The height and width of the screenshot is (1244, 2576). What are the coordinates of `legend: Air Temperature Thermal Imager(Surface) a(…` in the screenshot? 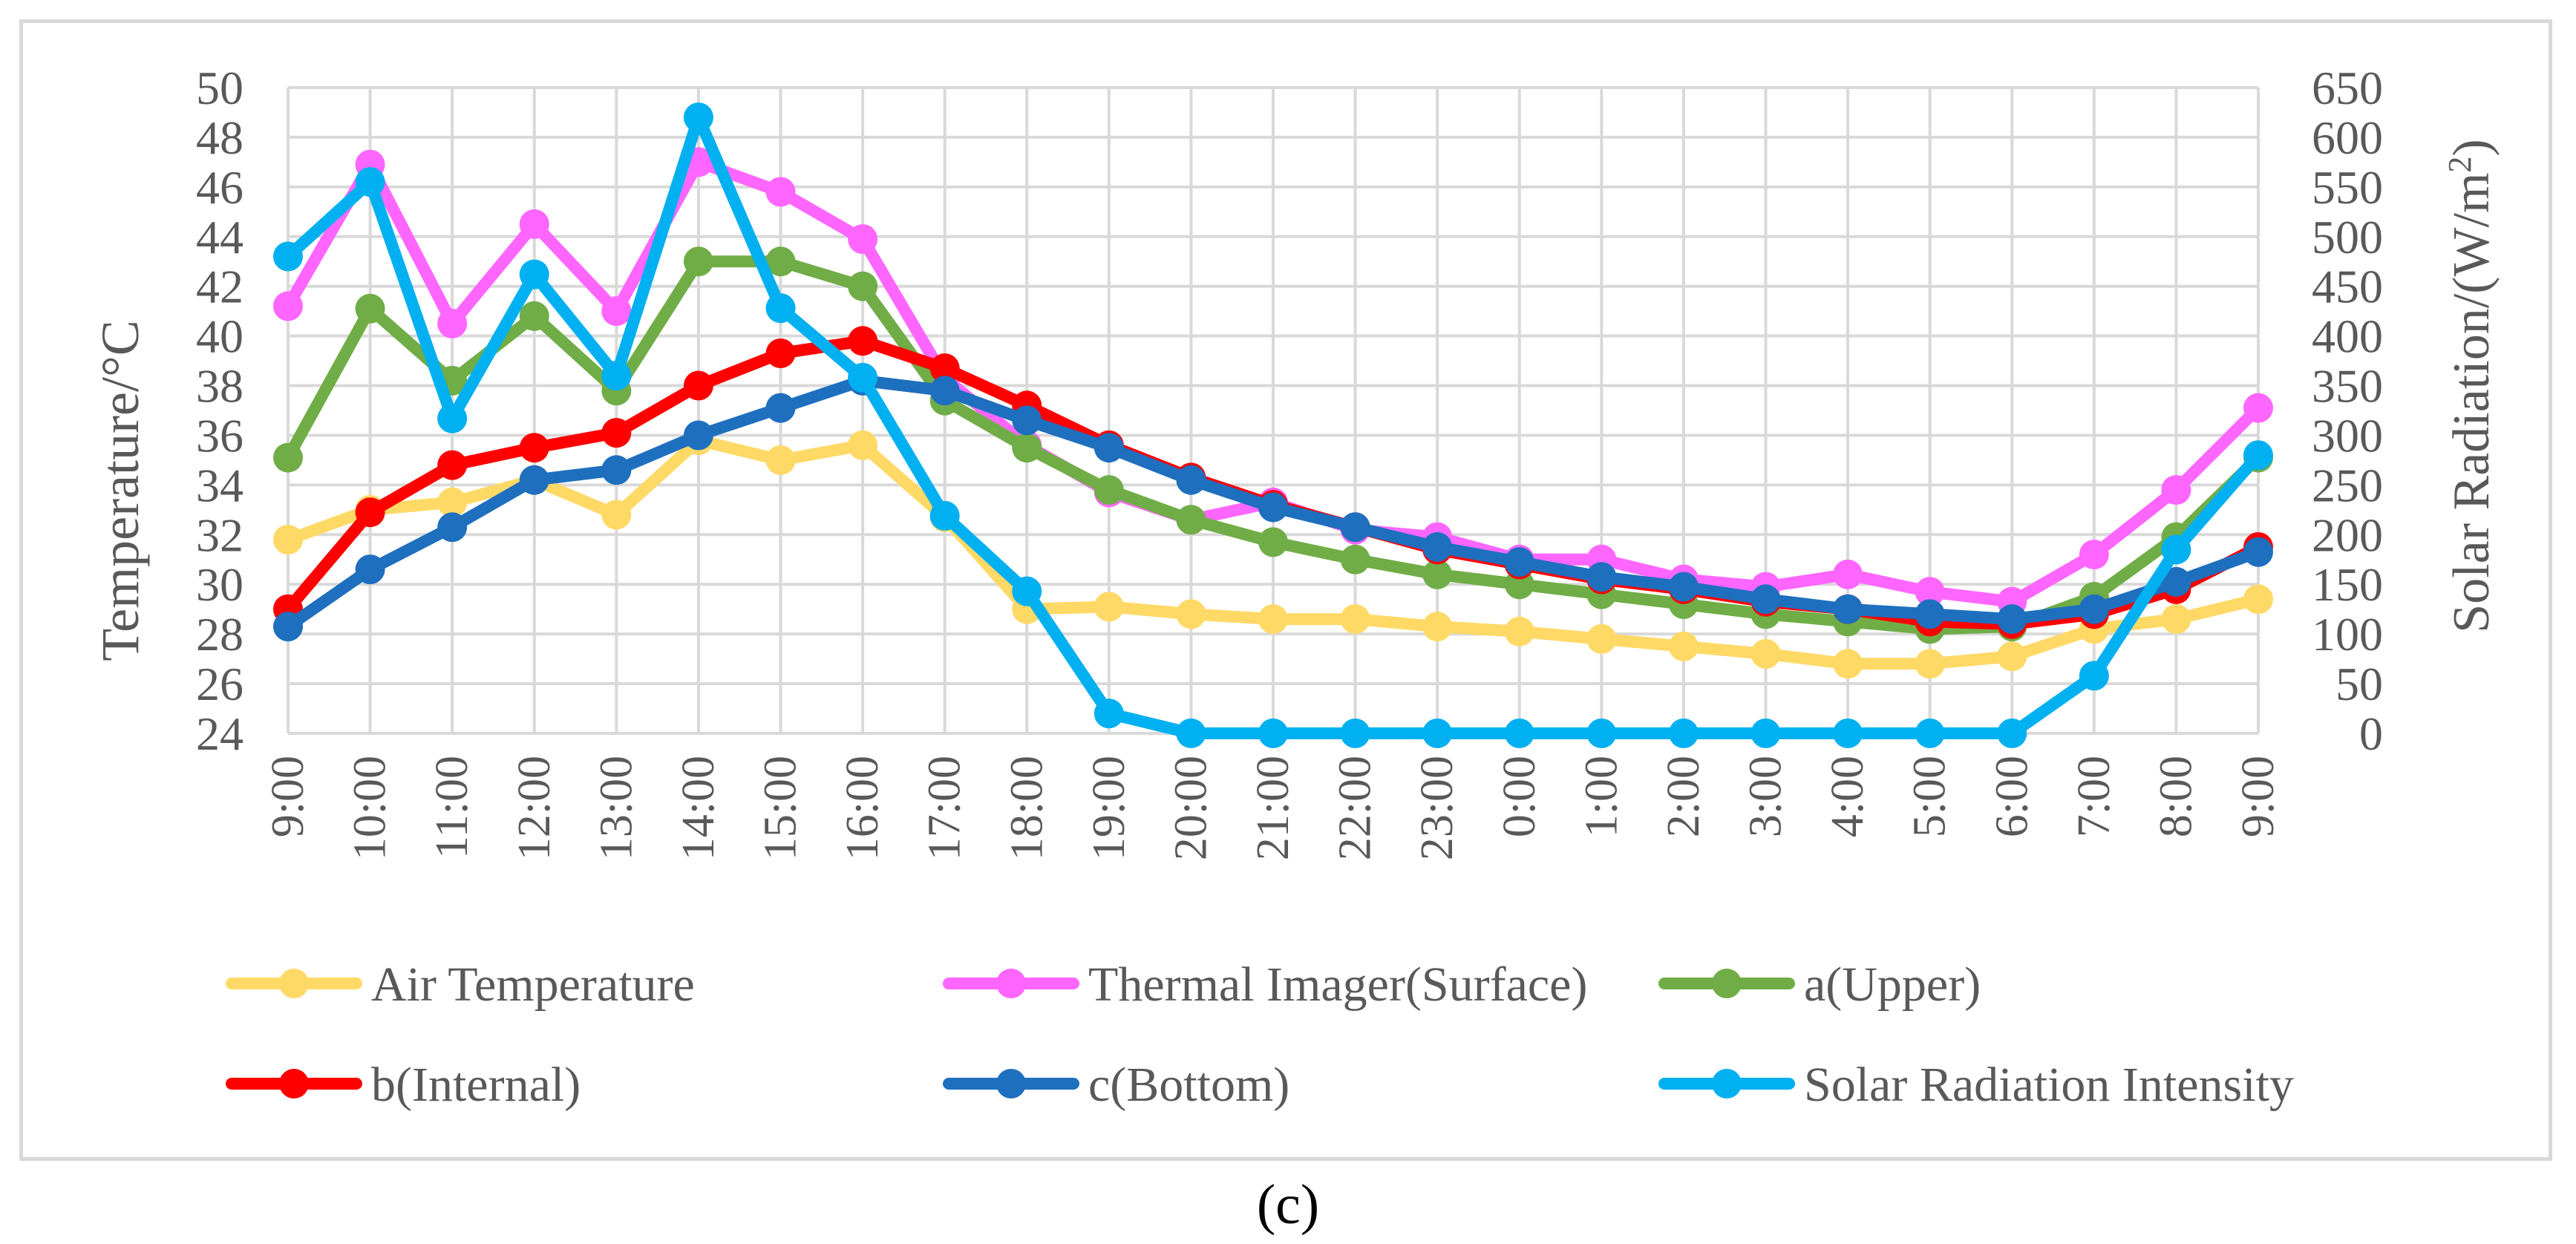 It's located at (1260, 1034).